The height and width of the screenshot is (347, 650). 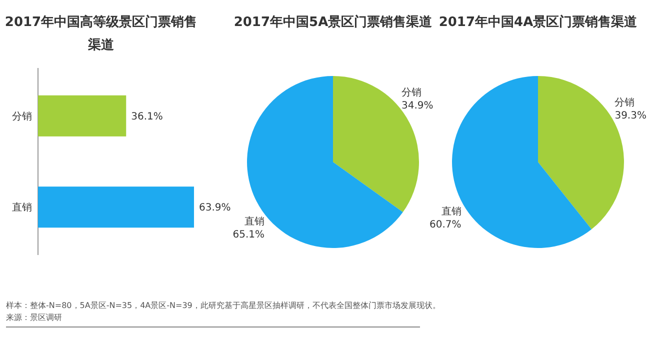 I want to click on data-label: 36.1%, so click(x=147, y=116).